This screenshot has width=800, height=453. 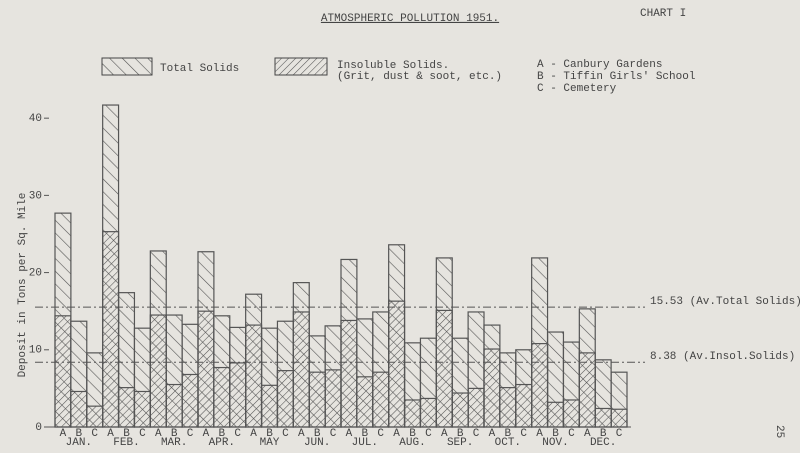 What do you see at coordinates (599, 65) in the screenshot?
I see `site-key: A - Canbury Gardens` at bounding box center [599, 65].